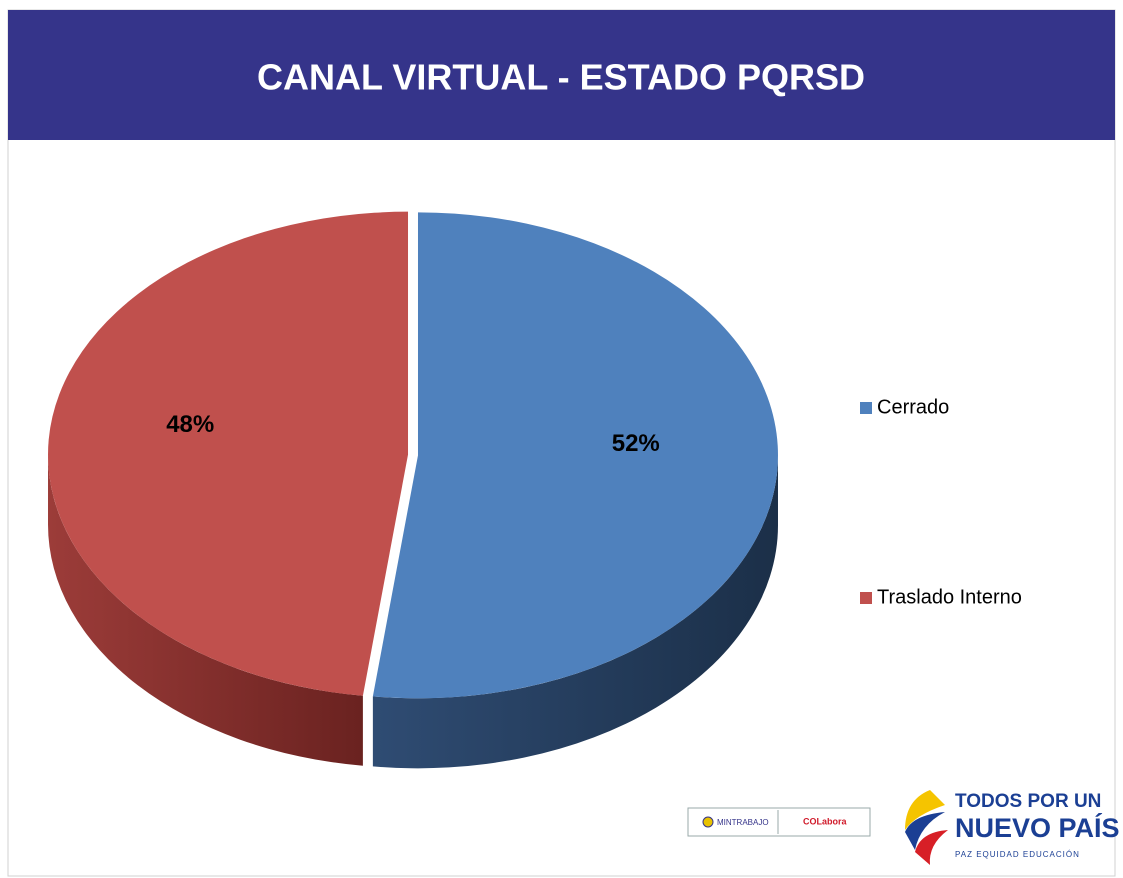  Describe the element at coordinates (708, 822) in the screenshot. I see `logo-seal` at that location.